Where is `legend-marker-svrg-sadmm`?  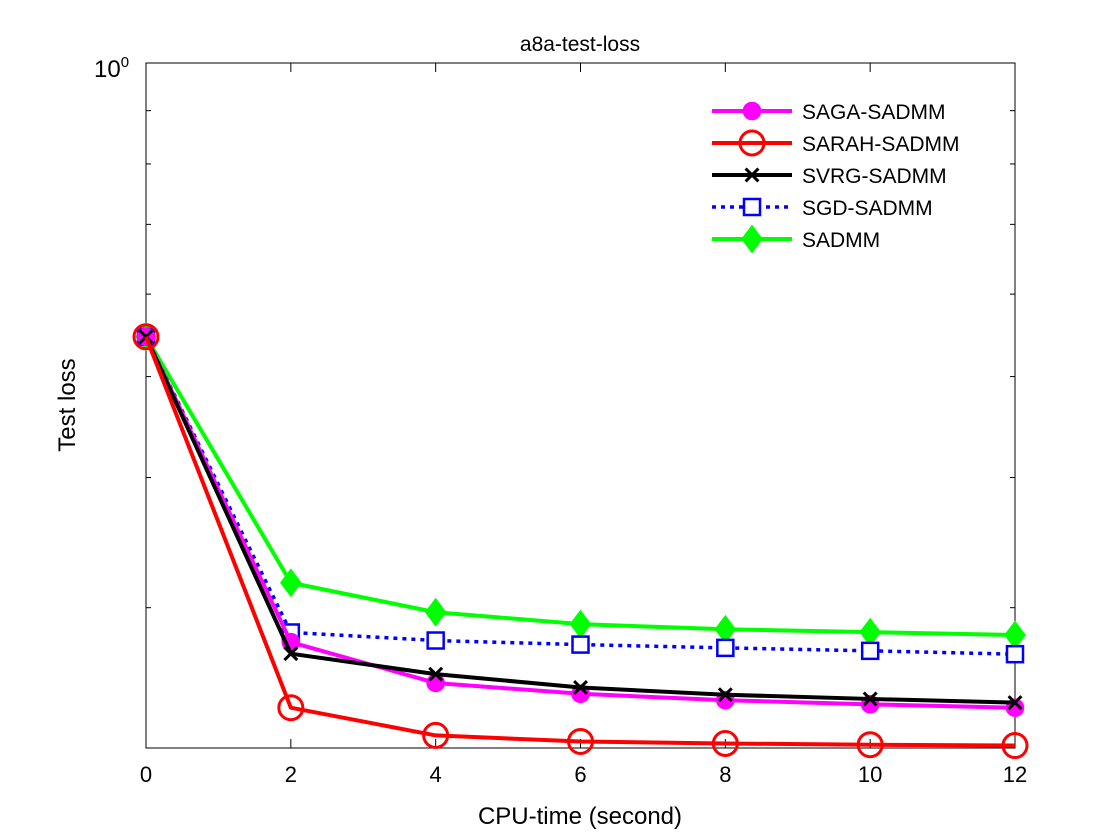
legend-marker-svrg-sadmm is located at coordinates (752, 175).